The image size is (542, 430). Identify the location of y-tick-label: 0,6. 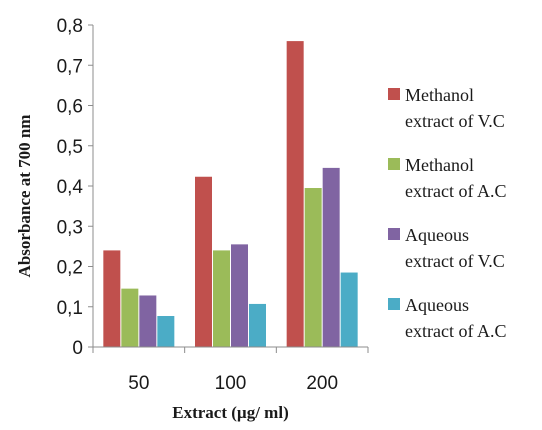
(70, 107).